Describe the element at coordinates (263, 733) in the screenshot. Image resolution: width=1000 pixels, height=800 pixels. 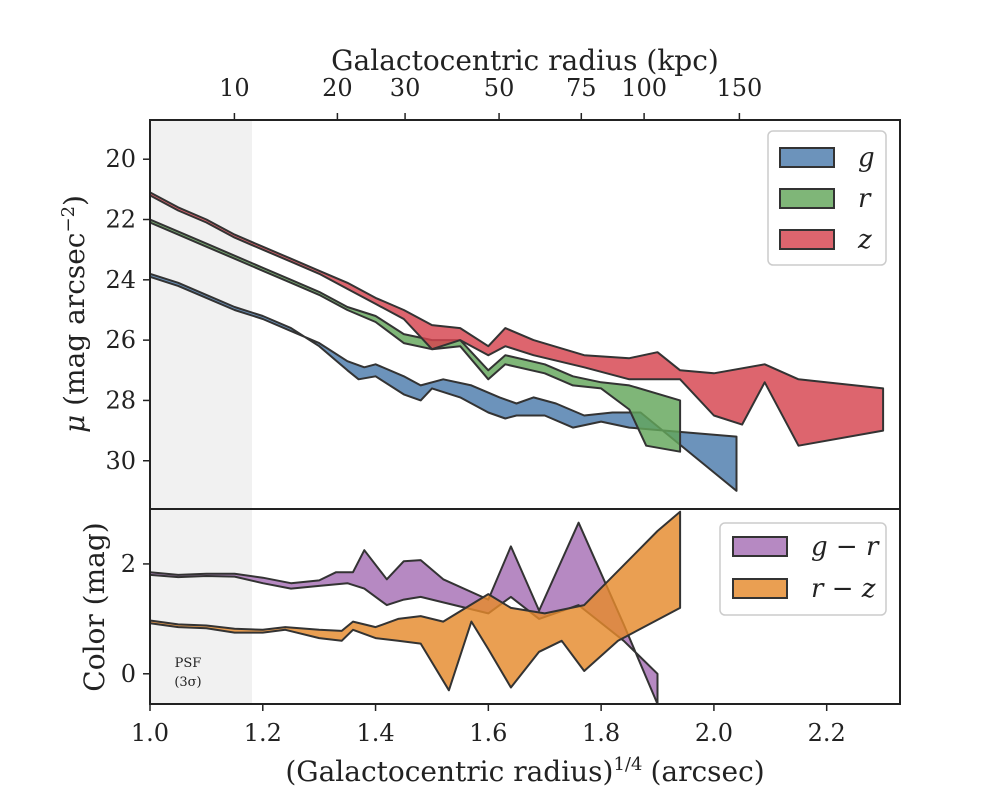
I see `x-tick-label: 1.2` at that location.